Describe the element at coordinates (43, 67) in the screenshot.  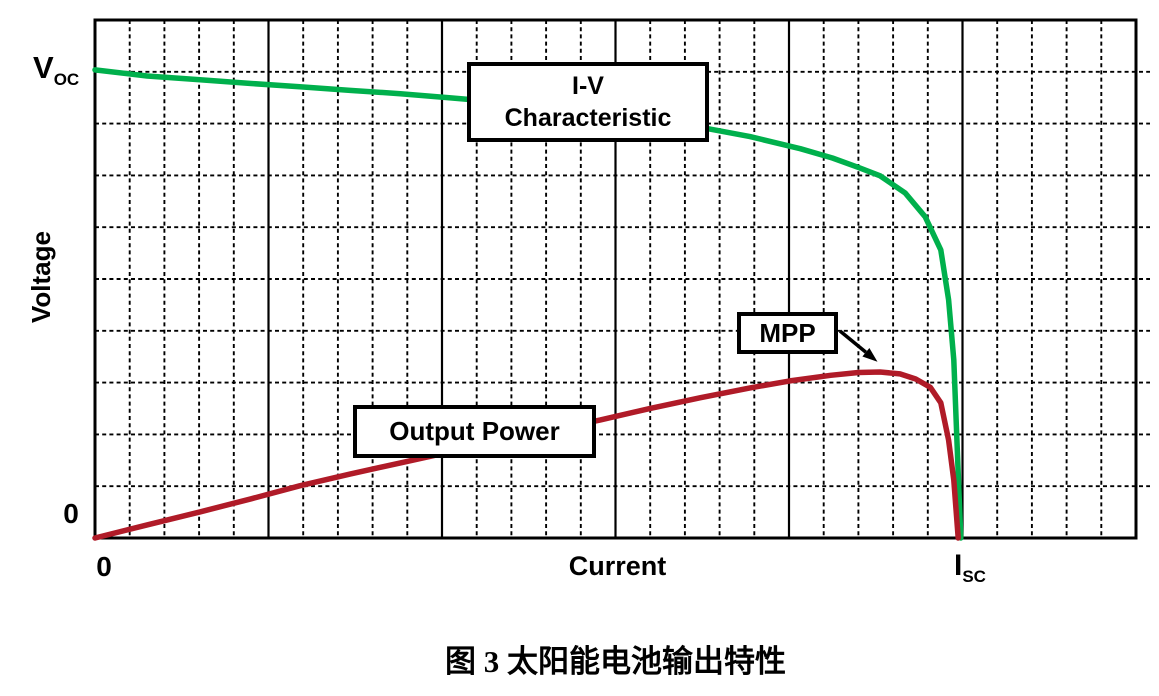
I see `voc-main: V` at that location.